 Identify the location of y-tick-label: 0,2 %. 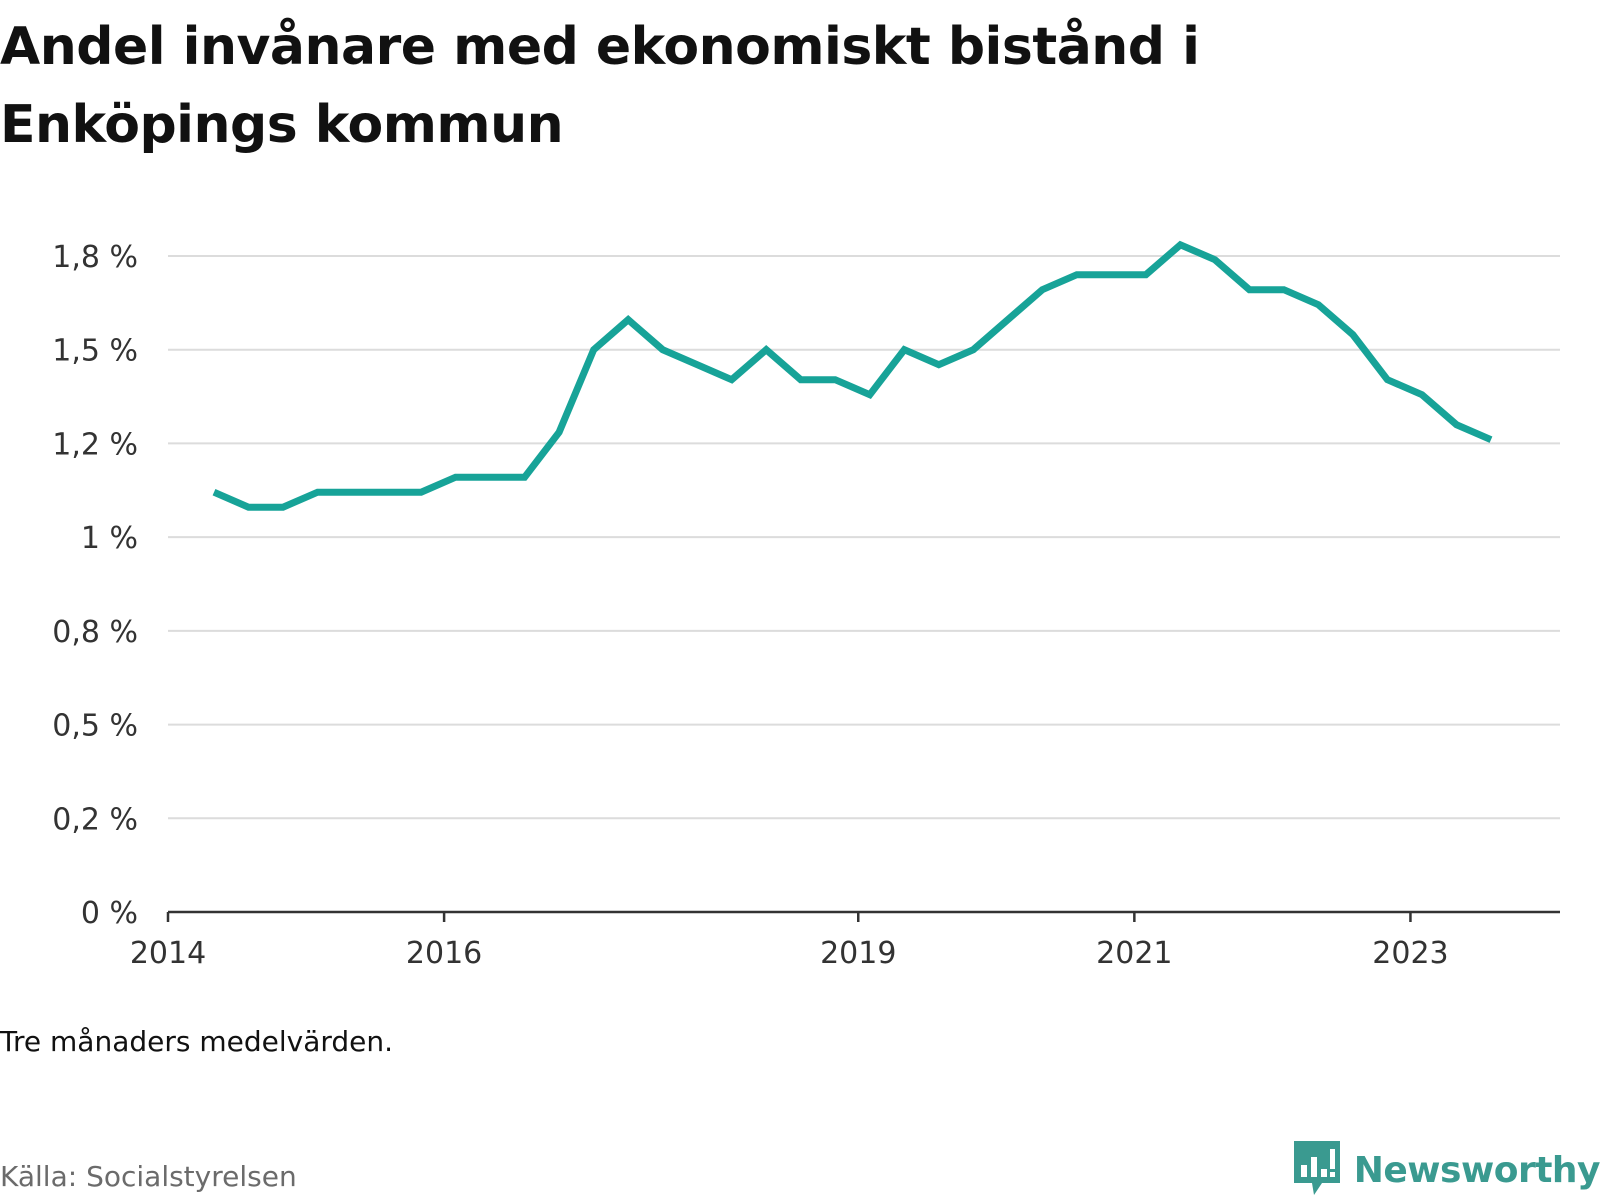
(95, 819).